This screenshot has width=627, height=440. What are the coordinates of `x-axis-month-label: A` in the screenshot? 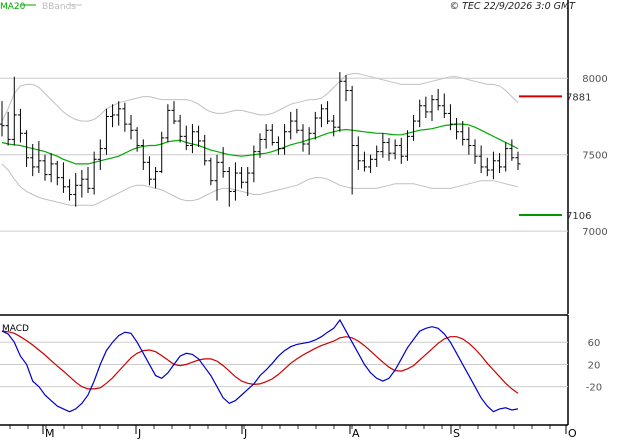 It's located at (356, 433).